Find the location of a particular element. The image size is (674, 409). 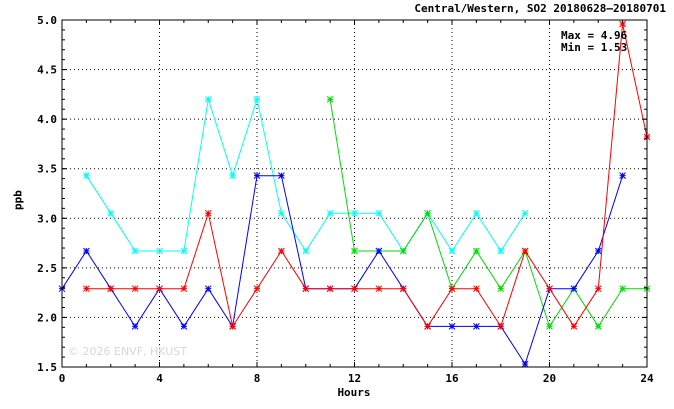

y-tick-label: 4.5 is located at coordinates (47, 70).